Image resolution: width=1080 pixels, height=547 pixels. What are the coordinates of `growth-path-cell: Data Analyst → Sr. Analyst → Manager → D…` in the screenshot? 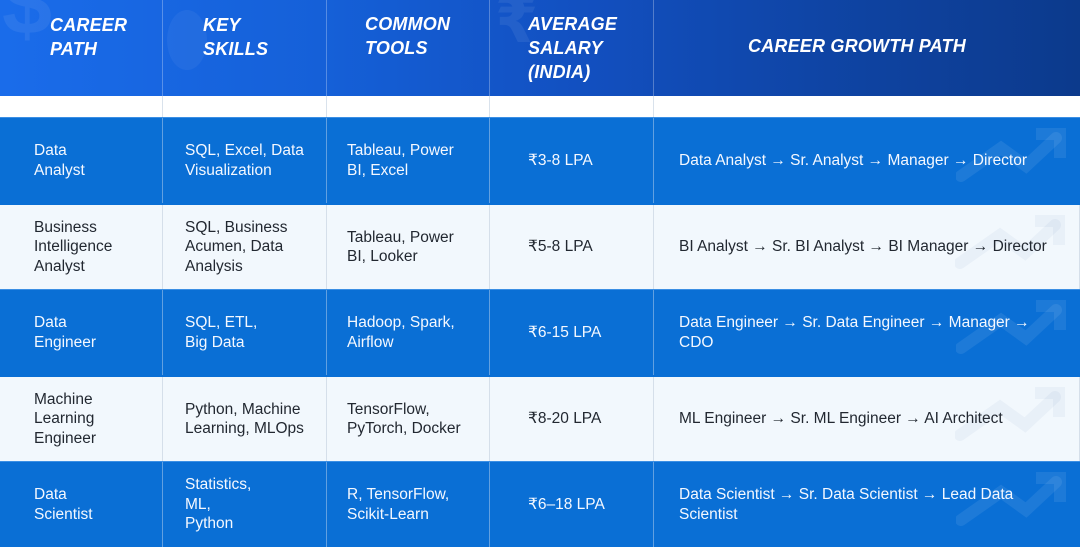 It's located at (867, 160).